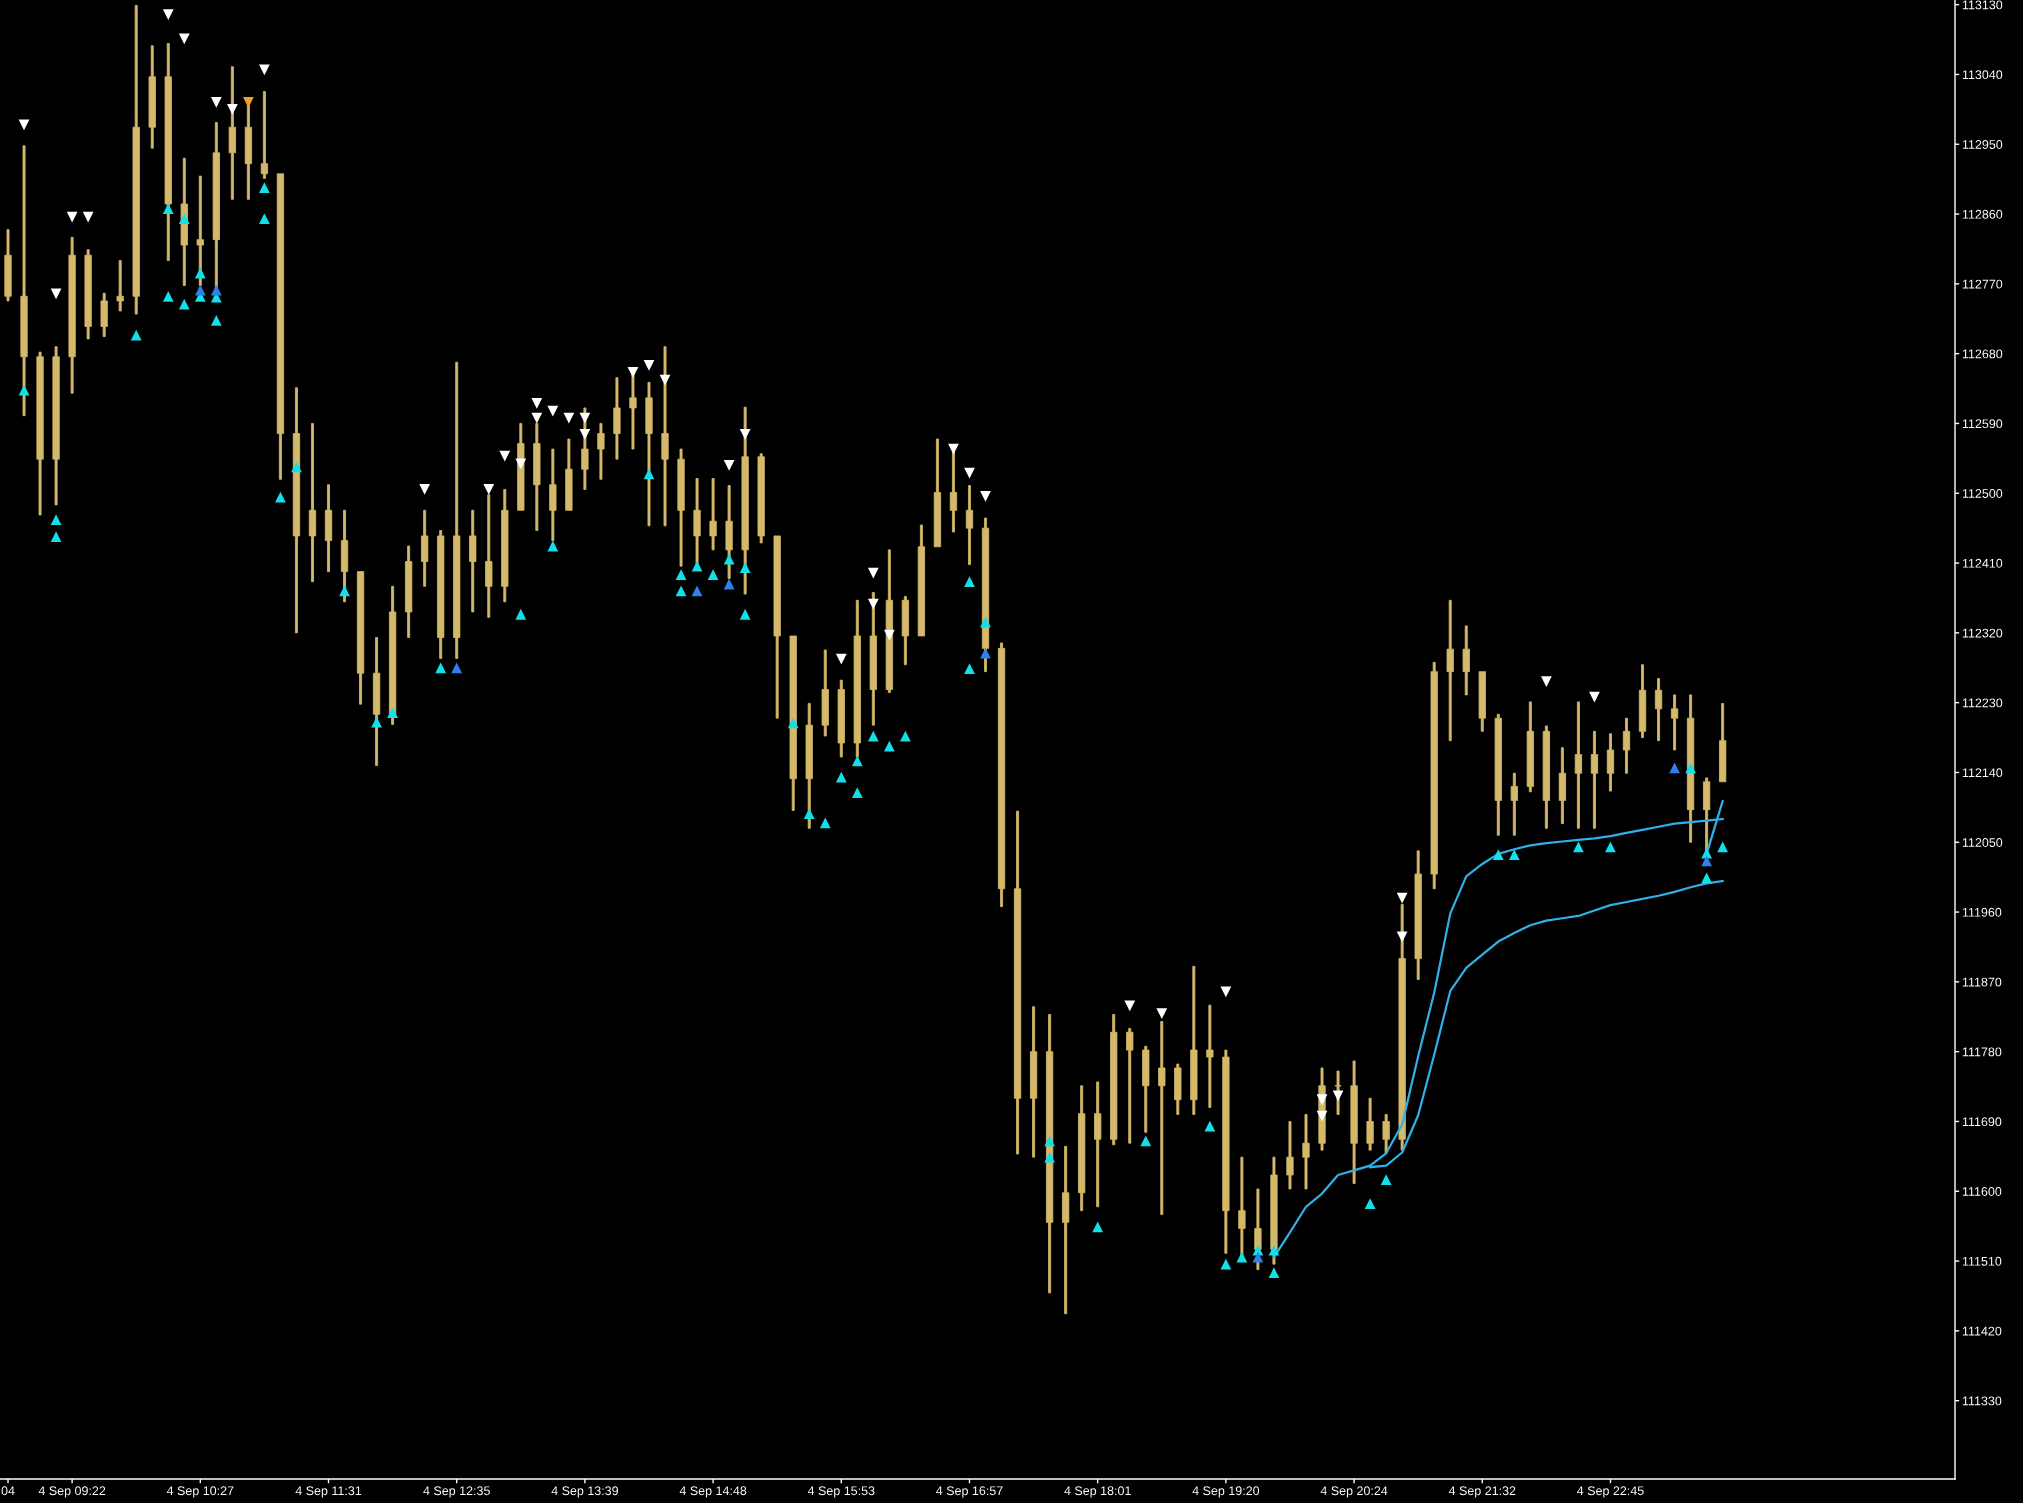  Describe the element at coordinates (1982, 1122) in the screenshot. I see `y-tick-label: 111690` at that location.